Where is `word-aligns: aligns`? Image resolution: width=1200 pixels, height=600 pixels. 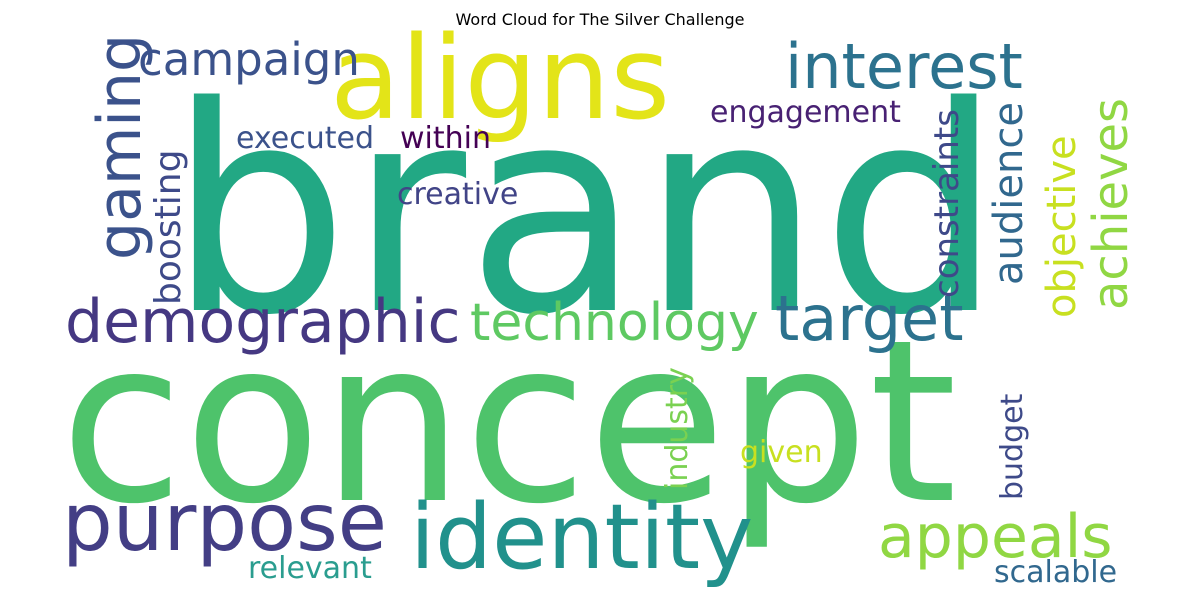 word-aligns: aligns is located at coordinates (500, 79).